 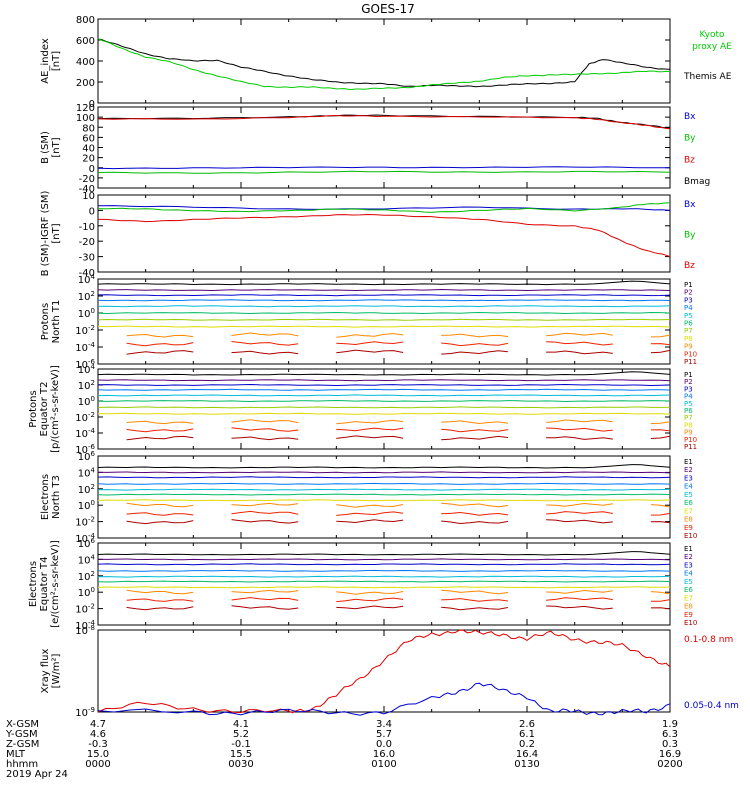 I want to click on y-axis-label: [p/(cm²-s-sr-keV)], so click(x=55, y=409).